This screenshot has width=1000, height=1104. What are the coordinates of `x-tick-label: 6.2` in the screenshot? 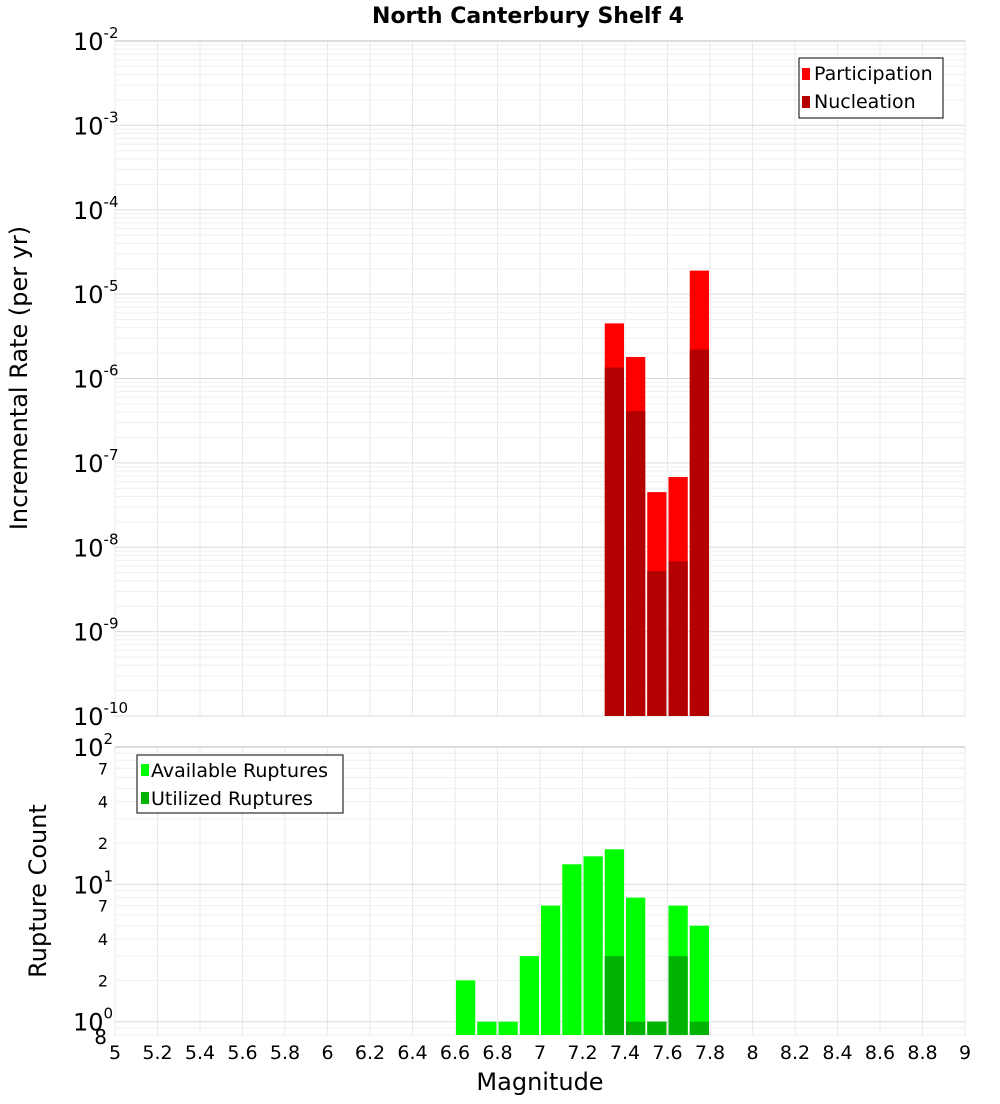 It's located at (370, 1053).